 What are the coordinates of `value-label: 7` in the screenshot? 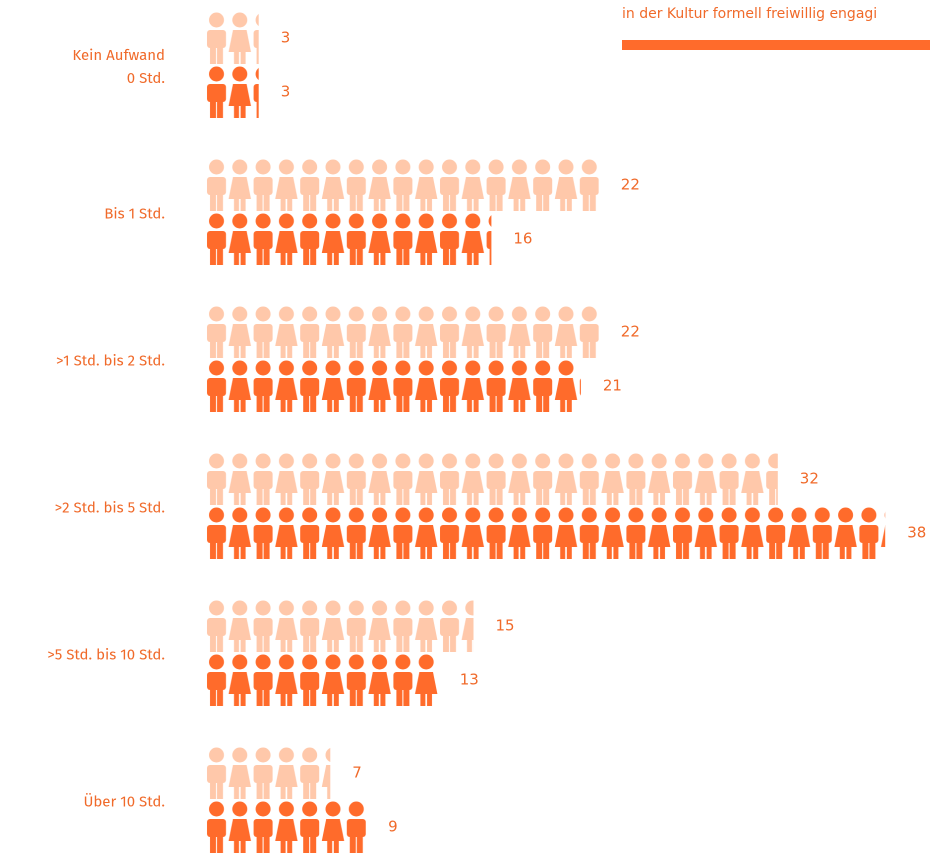 It's located at (357, 773).